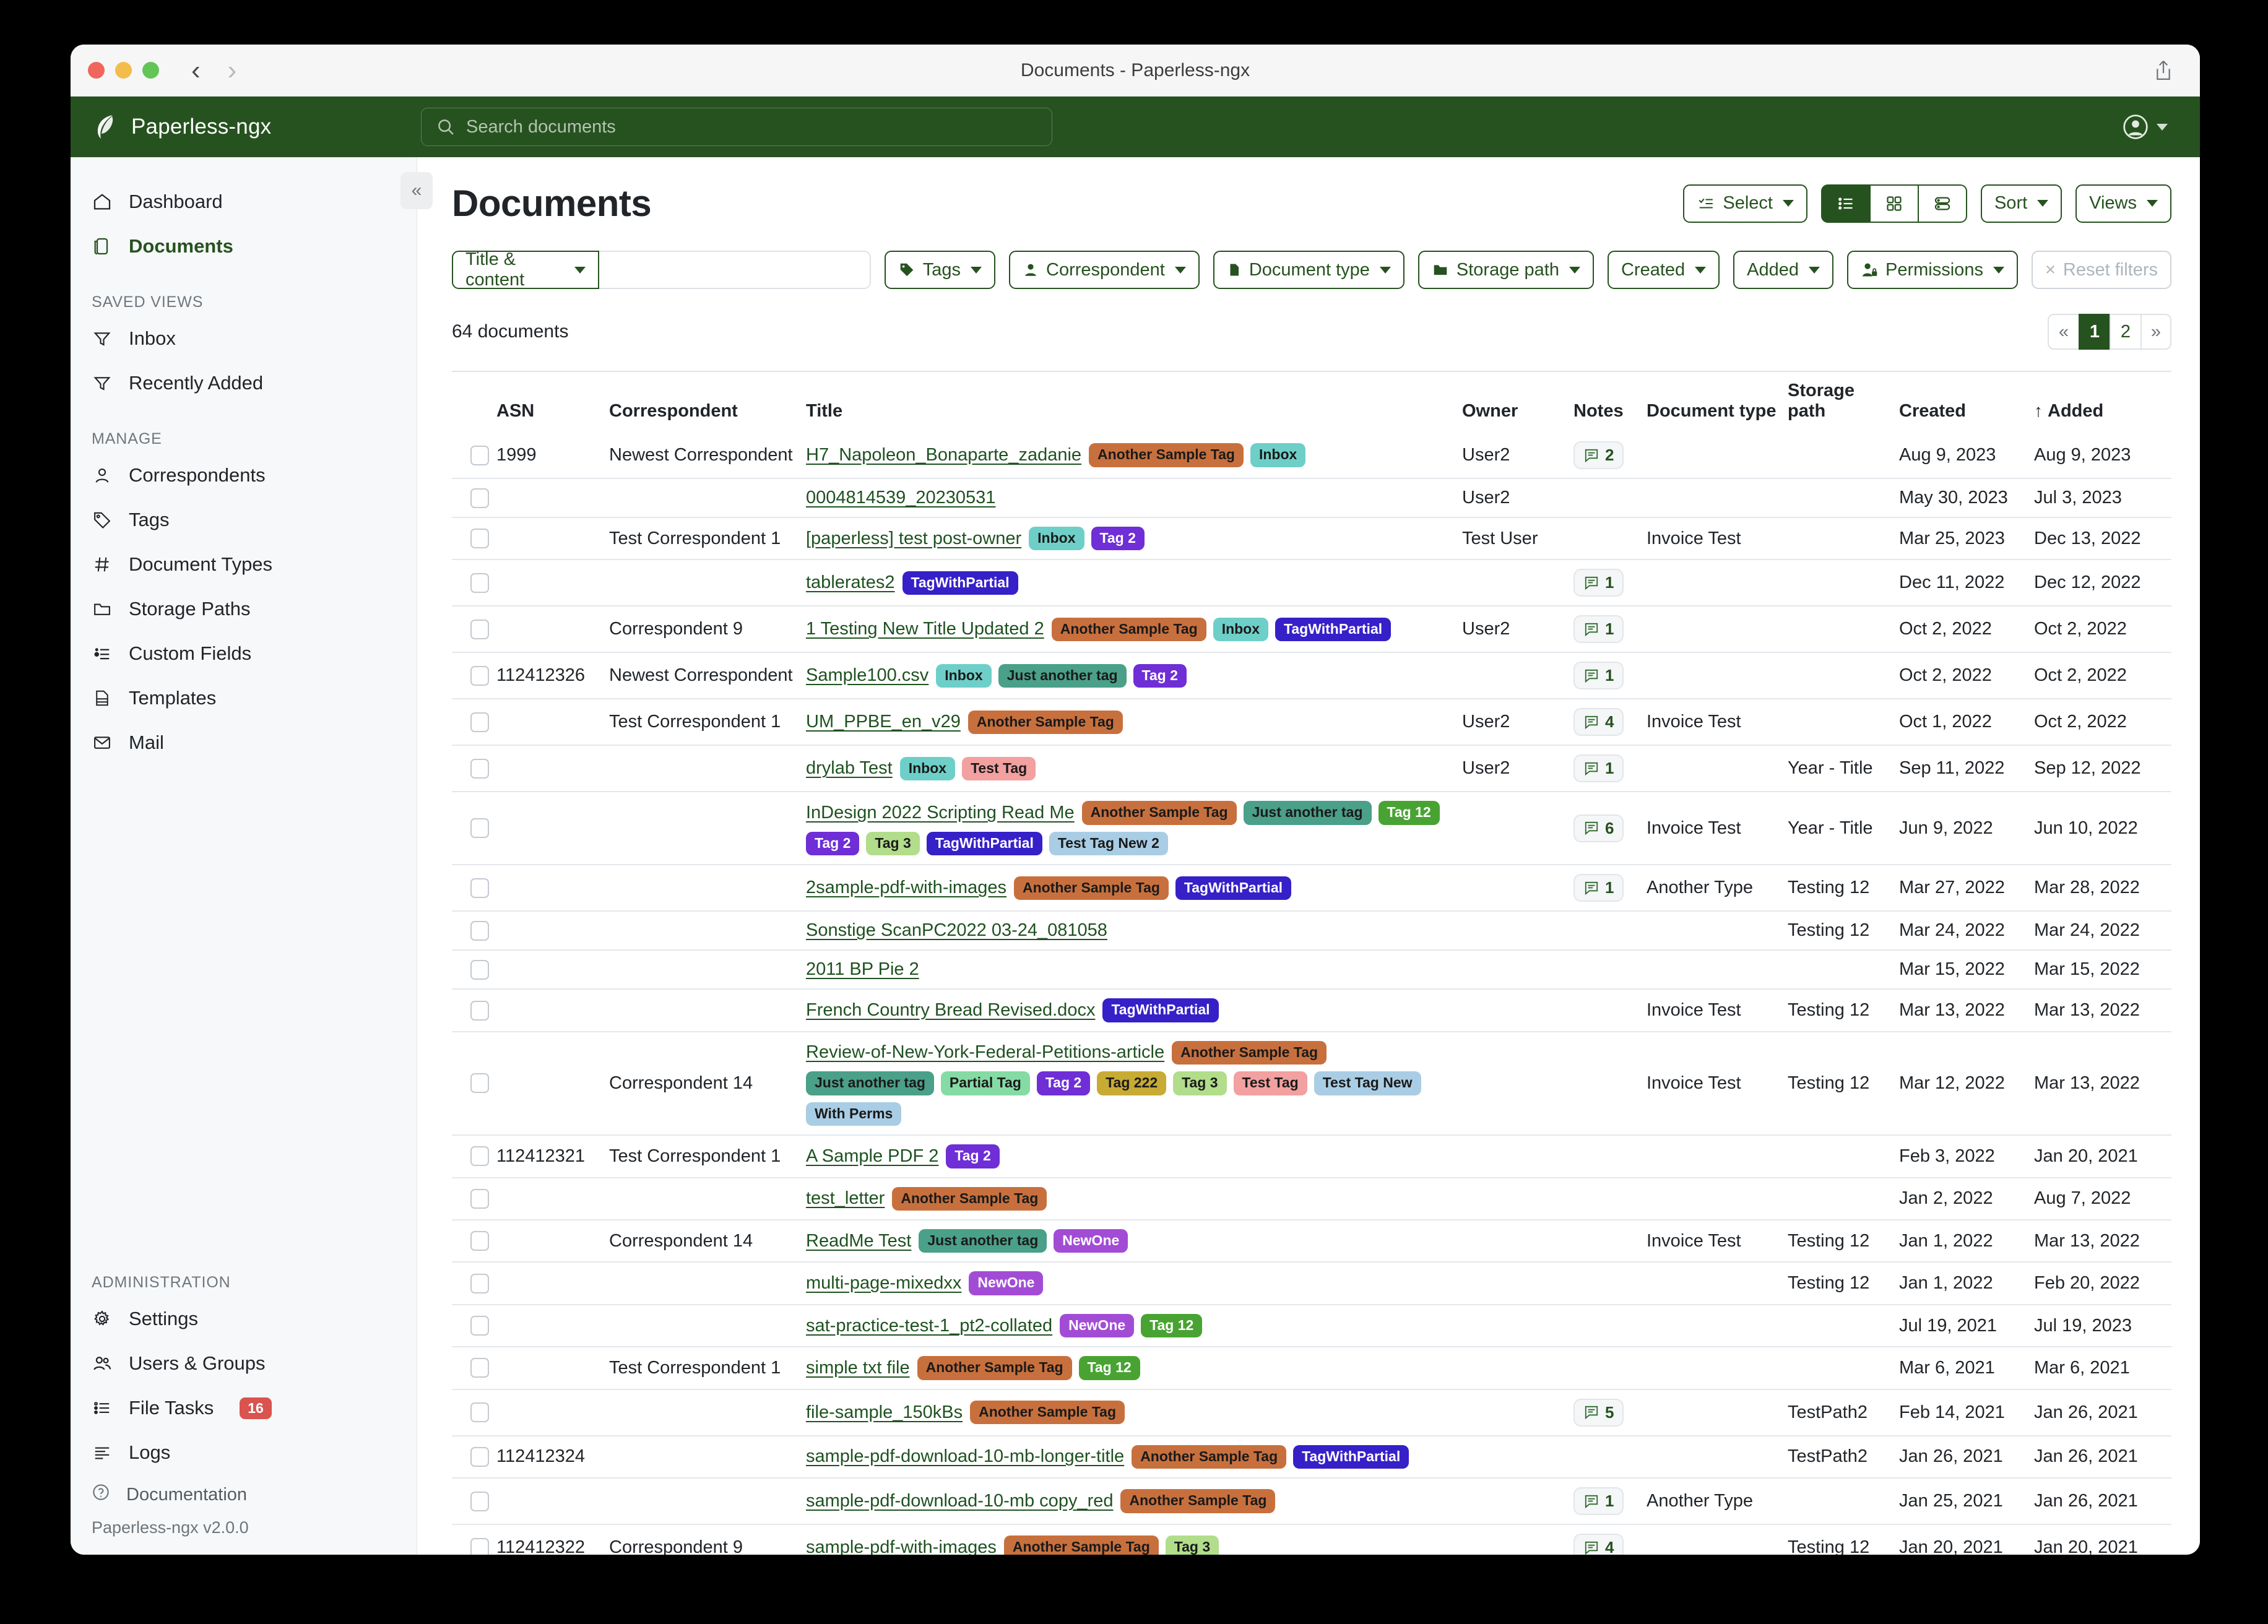 The height and width of the screenshot is (1624, 2268). What do you see at coordinates (1845, 203) in the screenshot?
I see `view-list-button` at bounding box center [1845, 203].